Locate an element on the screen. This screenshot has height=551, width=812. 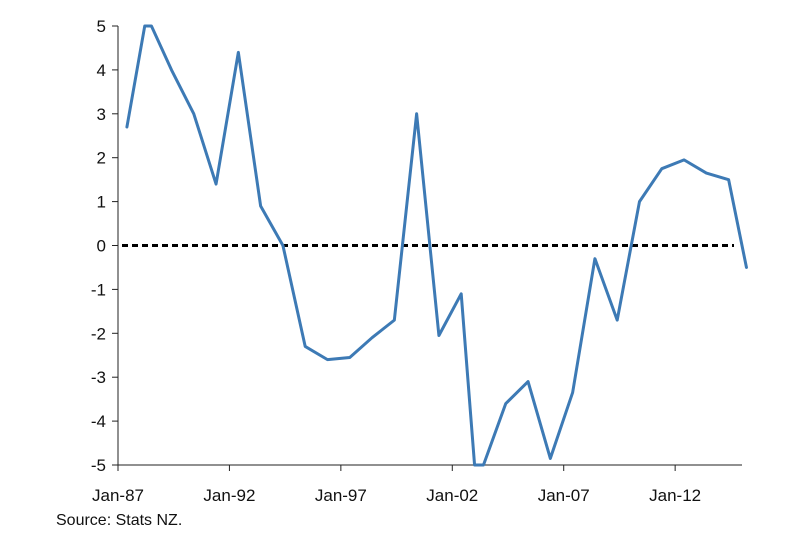
x-tick-label: Jan-97 is located at coordinates (341, 495).